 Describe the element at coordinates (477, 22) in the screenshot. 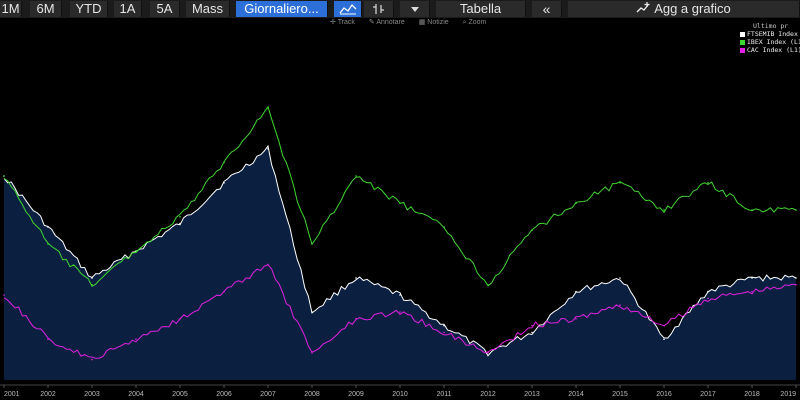

I see `zoom-label: Zoom` at that location.